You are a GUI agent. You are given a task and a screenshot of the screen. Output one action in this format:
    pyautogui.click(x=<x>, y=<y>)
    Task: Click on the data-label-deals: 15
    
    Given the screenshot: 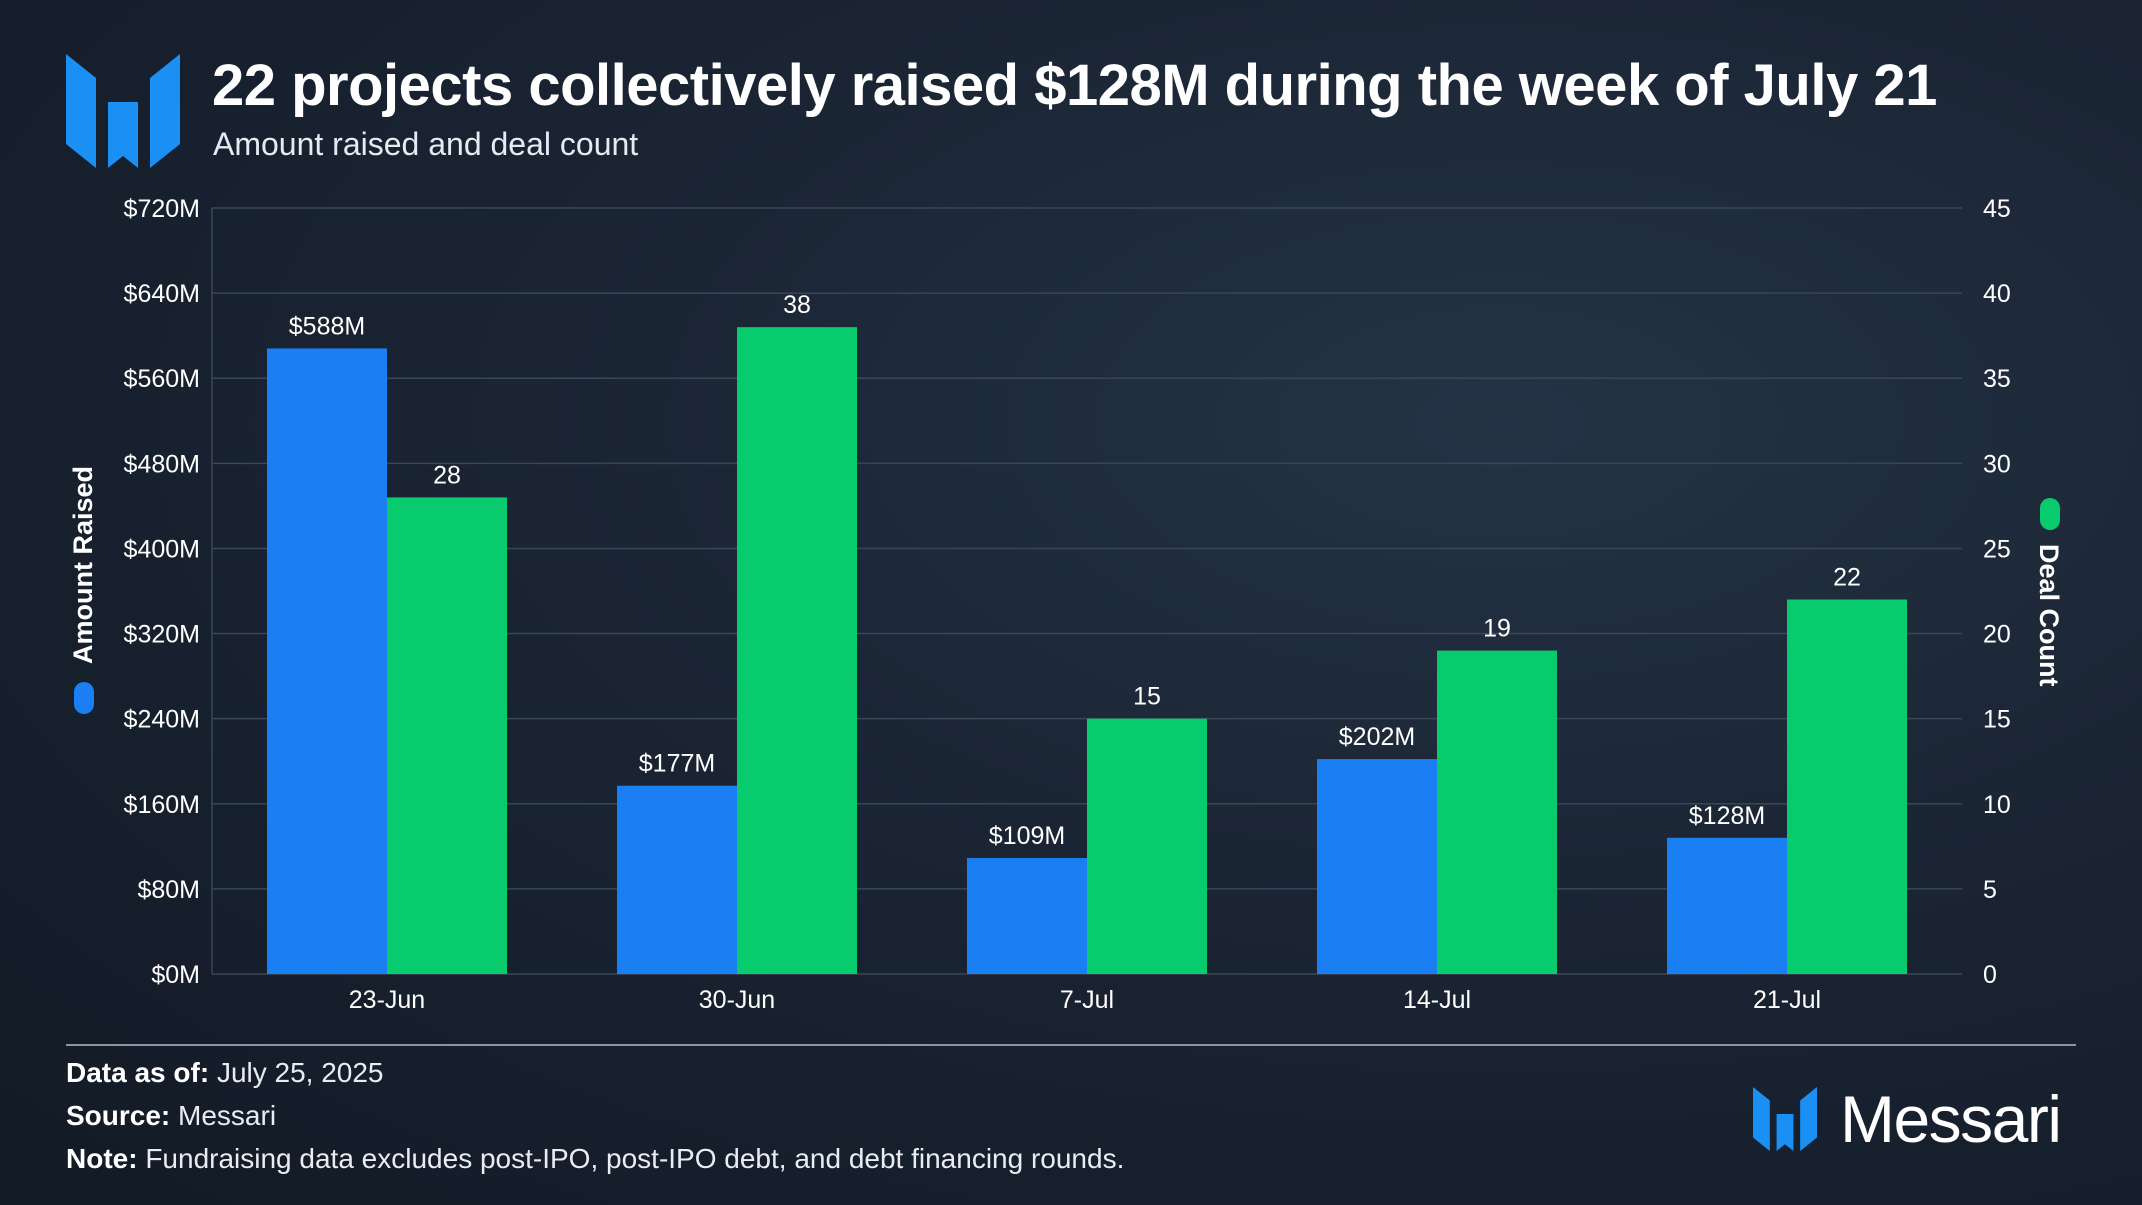 What is the action you would take?
    pyautogui.click(x=1147, y=697)
    